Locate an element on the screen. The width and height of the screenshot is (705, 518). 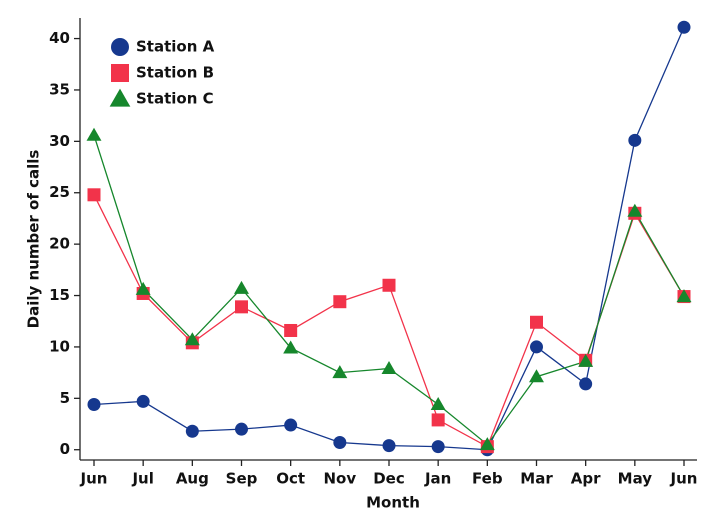
y-tick-label: 15 is located at coordinates (59, 295).